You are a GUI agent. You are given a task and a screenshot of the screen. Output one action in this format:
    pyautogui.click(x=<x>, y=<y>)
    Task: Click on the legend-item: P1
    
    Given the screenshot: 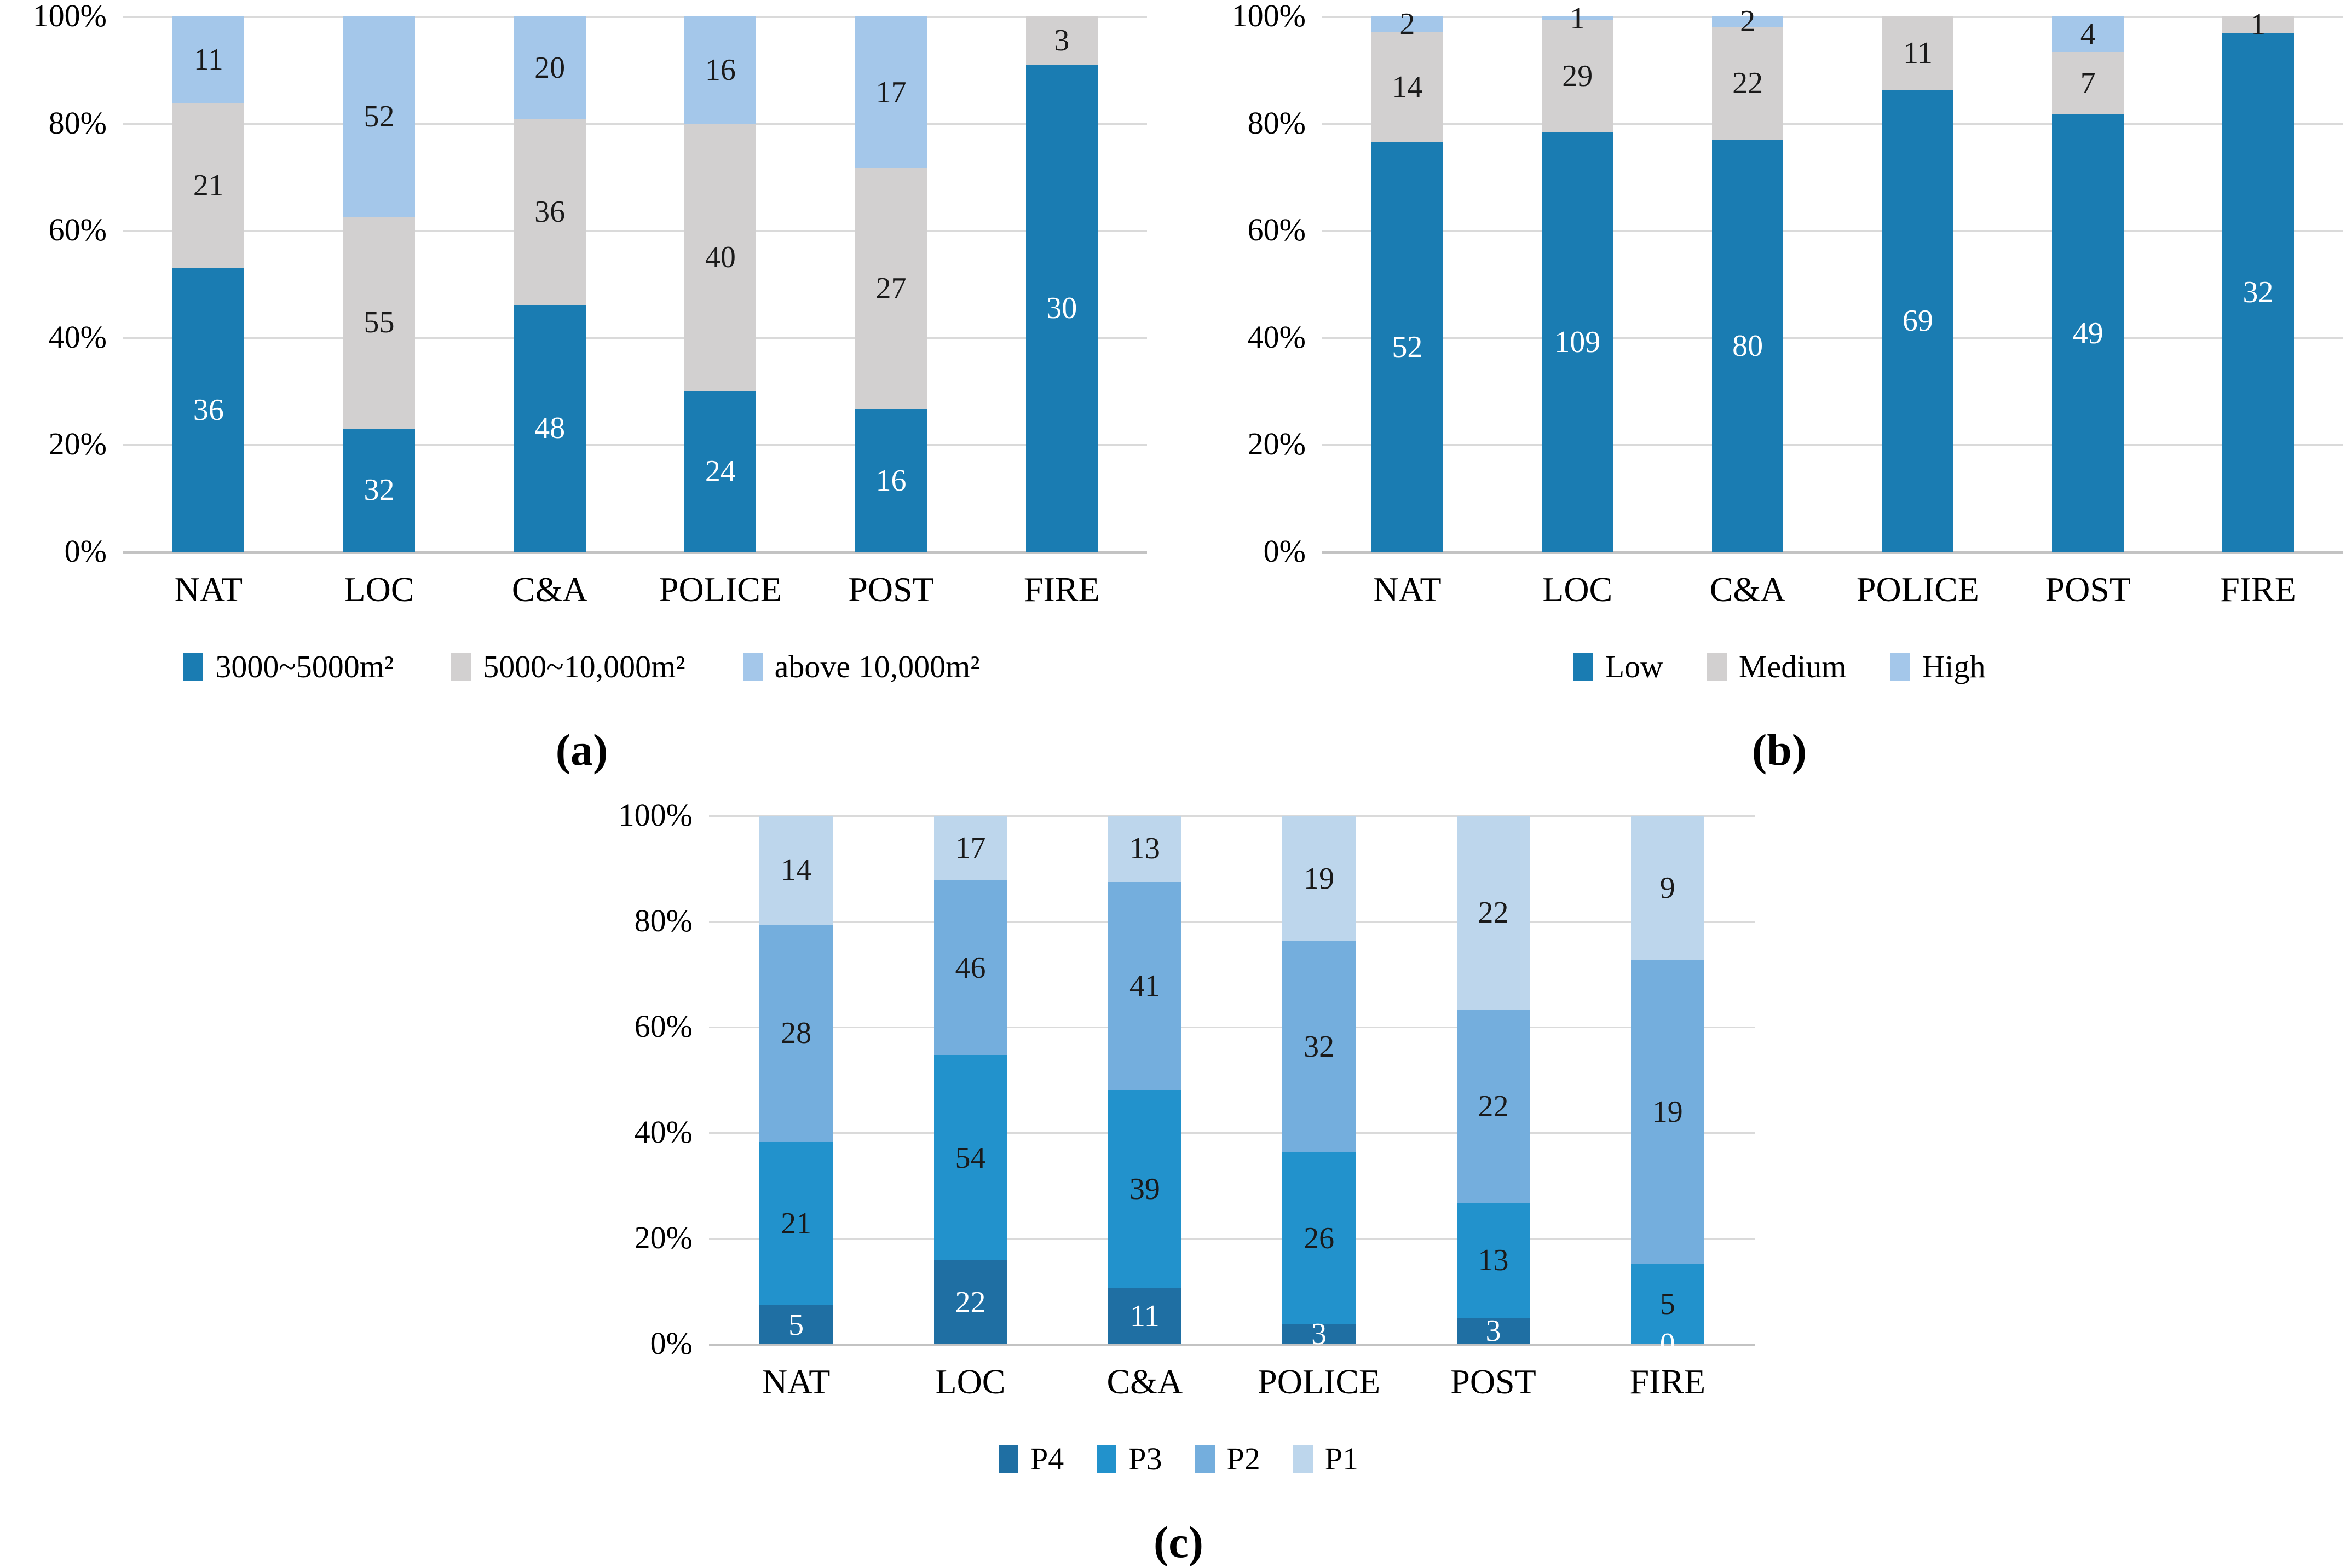 What is the action you would take?
    pyautogui.click(x=1325, y=1458)
    